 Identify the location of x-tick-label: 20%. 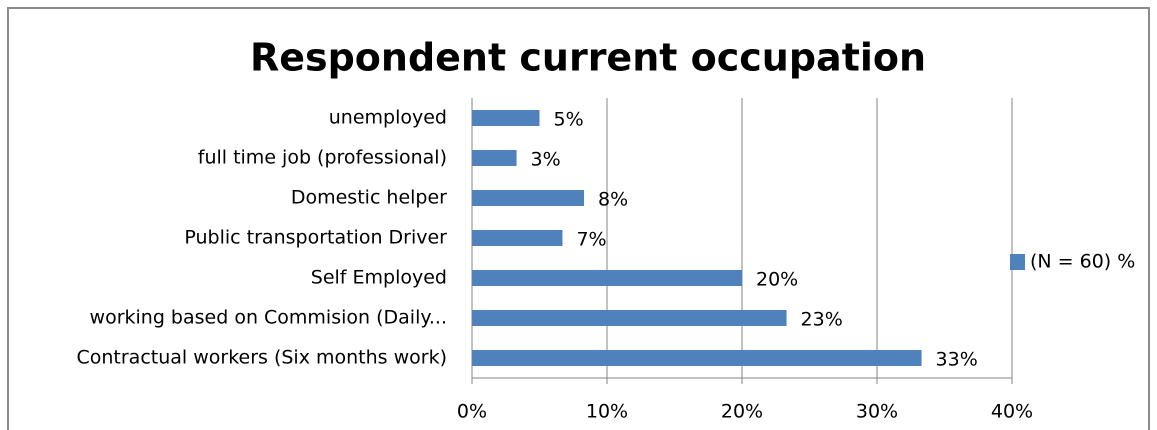
(742, 412).